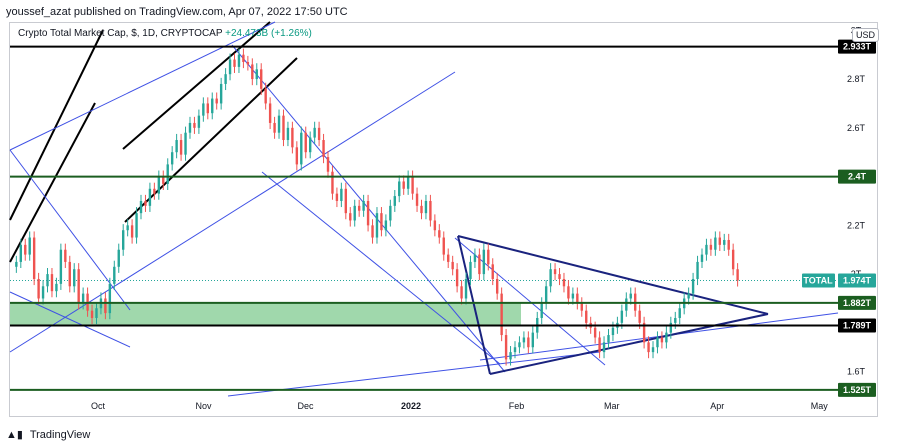  Describe the element at coordinates (866, 35) in the screenshot. I see `currency-button: USD` at that location.